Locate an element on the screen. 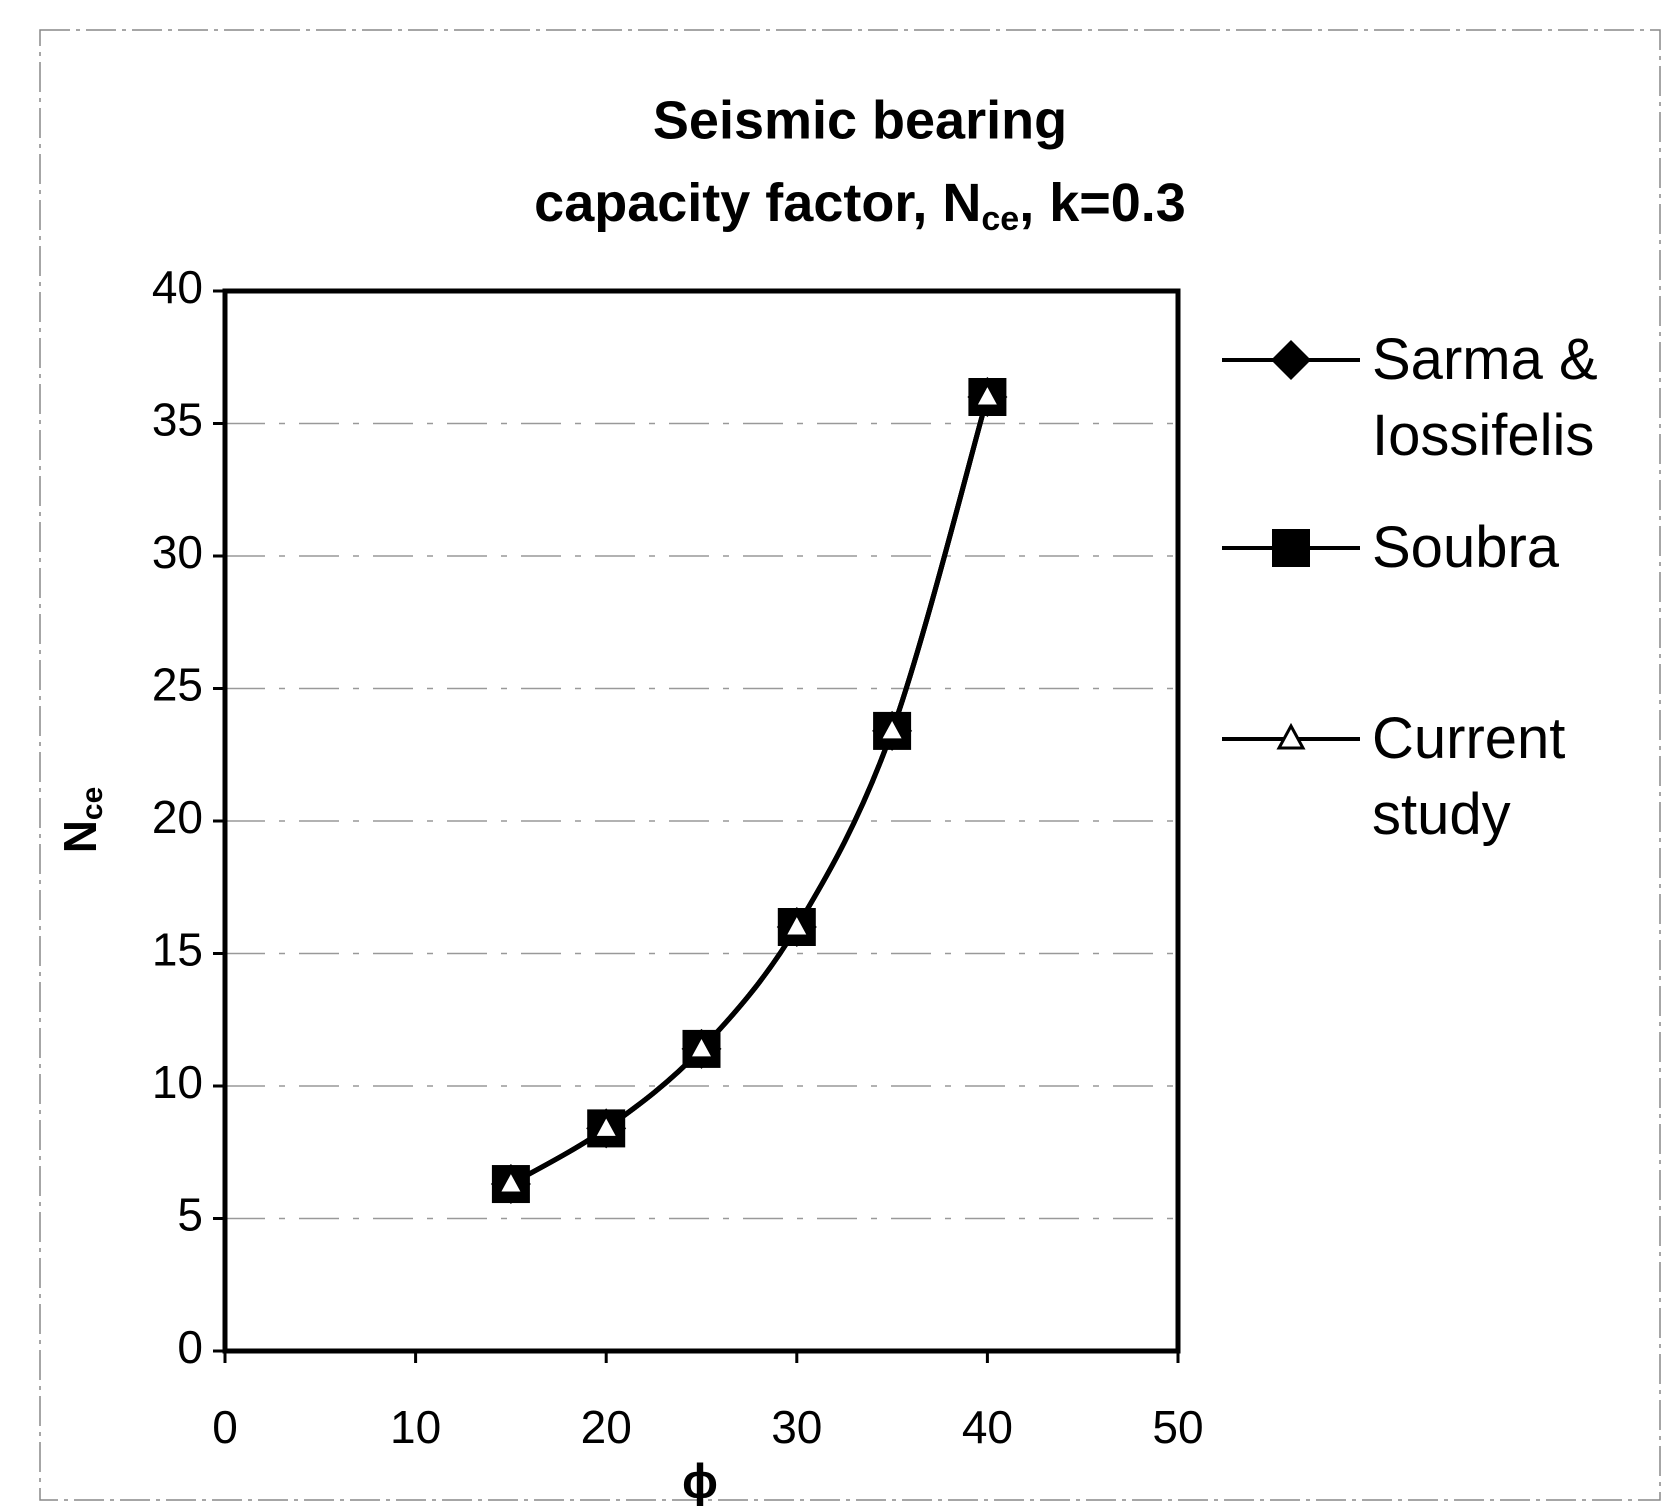 This screenshot has width=1676, height=1506. y-axis-label-sub: ce is located at coordinates (92, 803).